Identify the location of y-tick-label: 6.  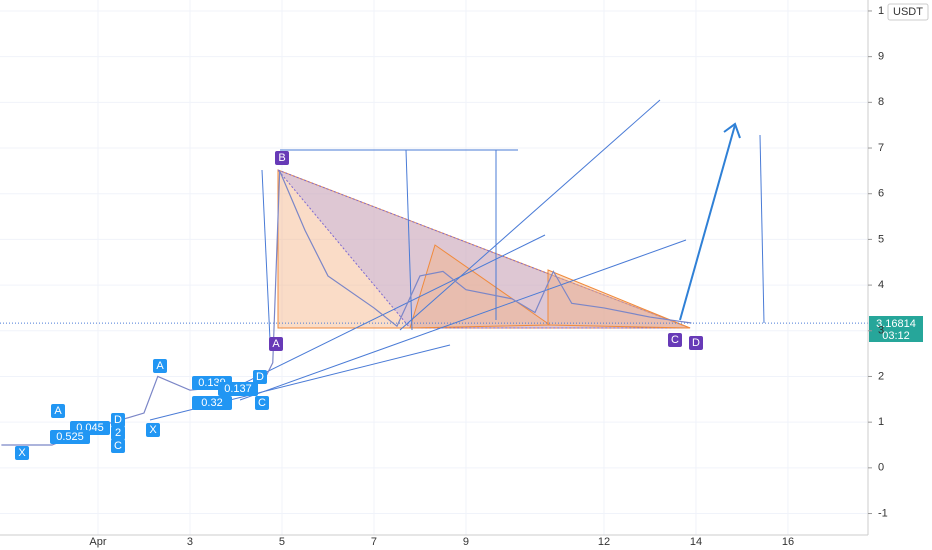
(881, 194).